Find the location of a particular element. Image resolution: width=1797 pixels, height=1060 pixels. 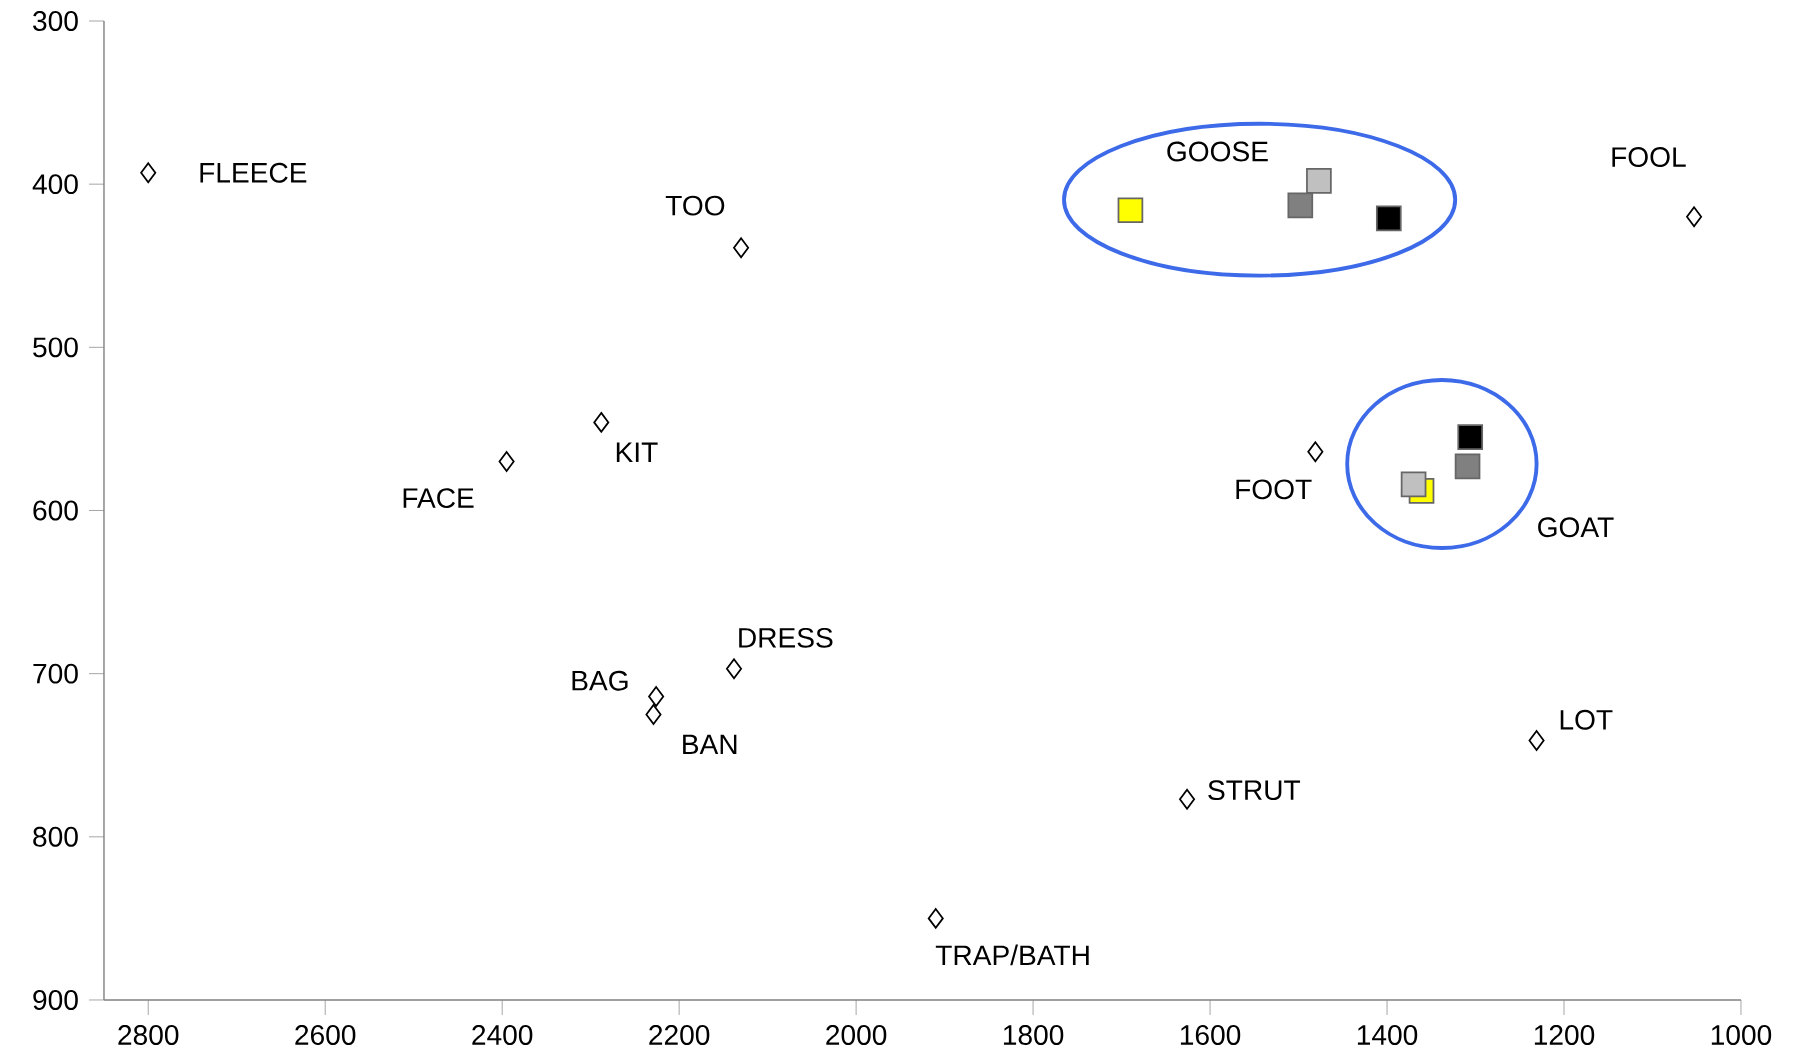

annotation: FLEECE is located at coordinates (253, 172).